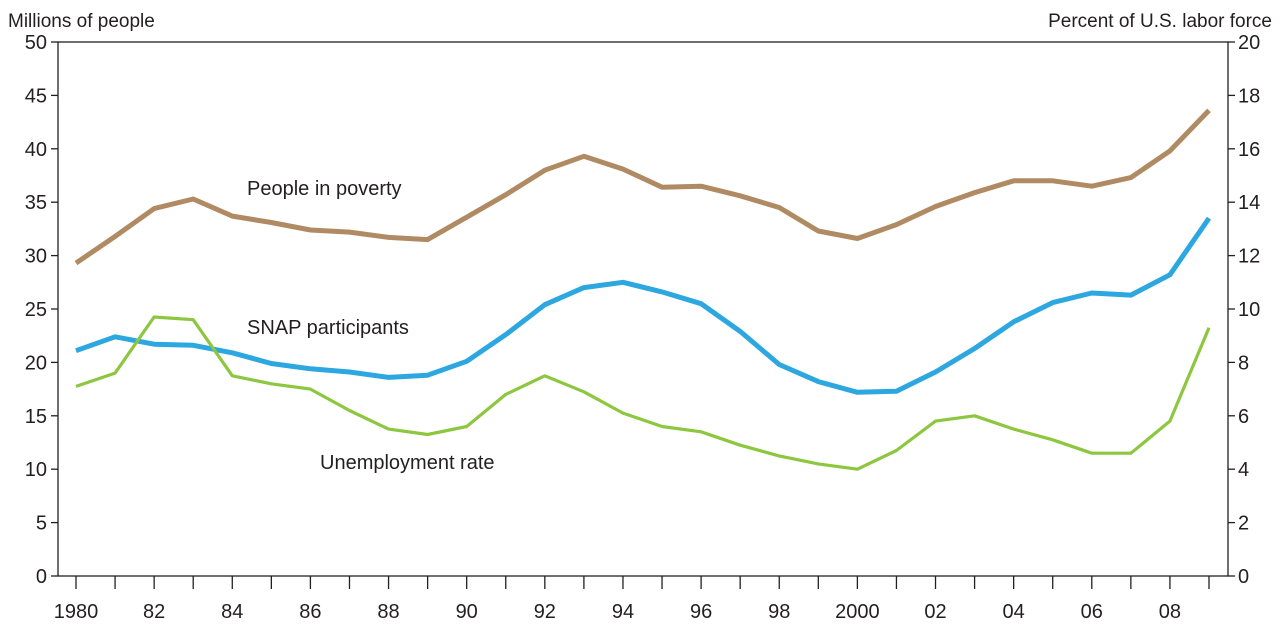 This screenshot has width=1282, height=628. I want to click on right-axis-title: Percent of U.S. labor force, so click(1160, 21).